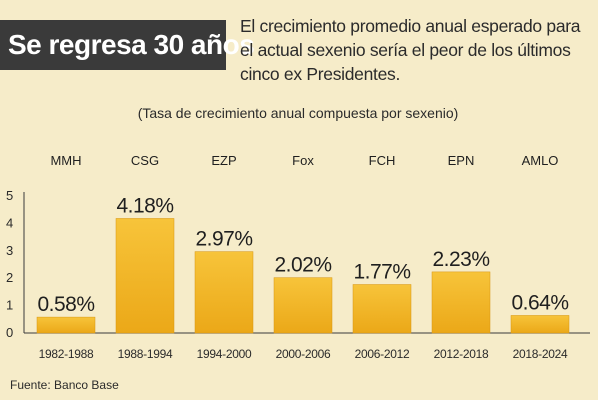 The image size is (598, 400). Describe the element at coordinates (540, 354) in the screenshot. I see `x-tick-label: 2018-2024` at that location.